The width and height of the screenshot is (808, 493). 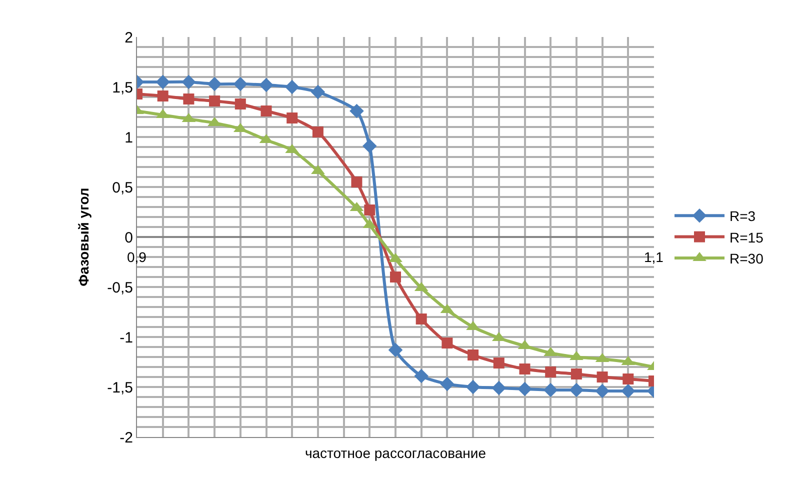 I want to click on y-tick-label: 1,5, so click(x=122, y=87).